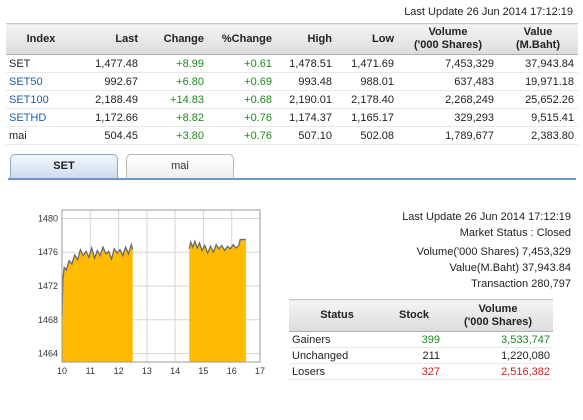  What do you see at coordinates (175, 39) in the screenshot?
I see `col-change: Change` at bounding box center [175, 39].